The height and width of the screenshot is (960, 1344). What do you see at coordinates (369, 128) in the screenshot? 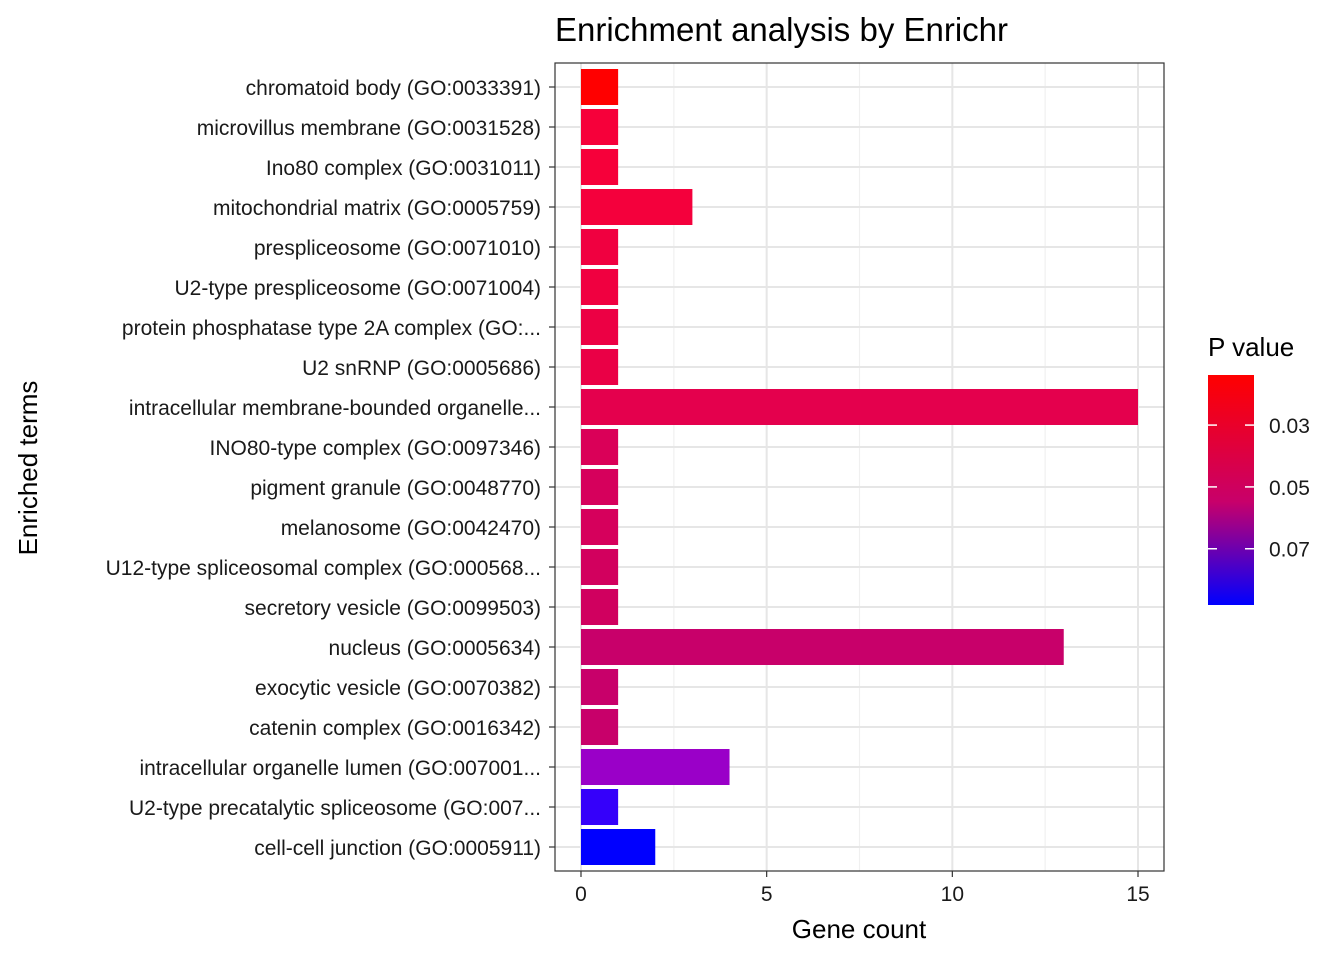
I see `y-tick-label: microvillus membrane (GO:0031528)` at bounding box center [369, 128].